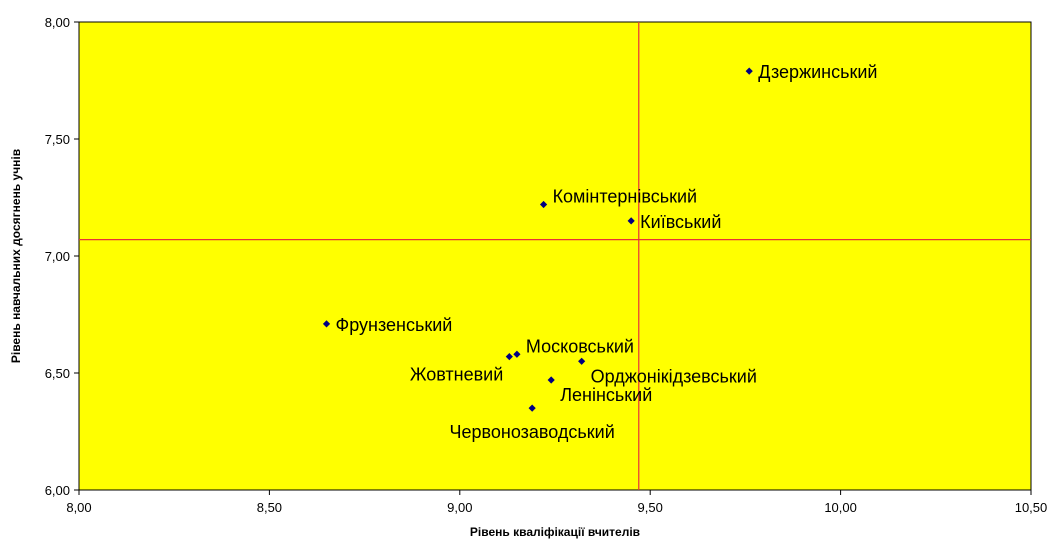 The height and width of the screenshot is (543, 1051). What do you see at coordinates (456, 375) in the screenshot?
I see `data-point-label: Жовтневий` at bounding box center [456, 375].